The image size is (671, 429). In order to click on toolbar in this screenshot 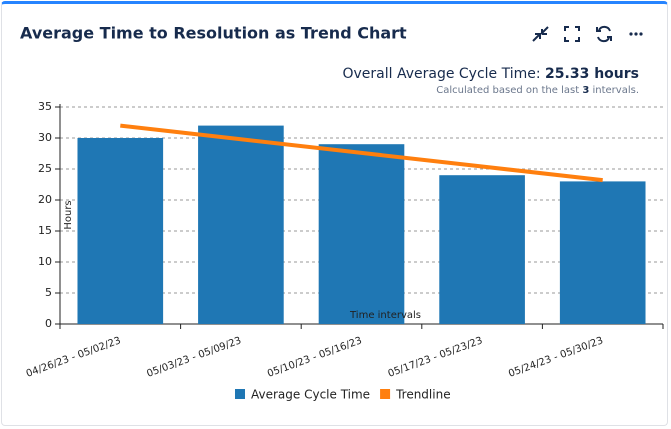, I will do `click(587, 34)`.